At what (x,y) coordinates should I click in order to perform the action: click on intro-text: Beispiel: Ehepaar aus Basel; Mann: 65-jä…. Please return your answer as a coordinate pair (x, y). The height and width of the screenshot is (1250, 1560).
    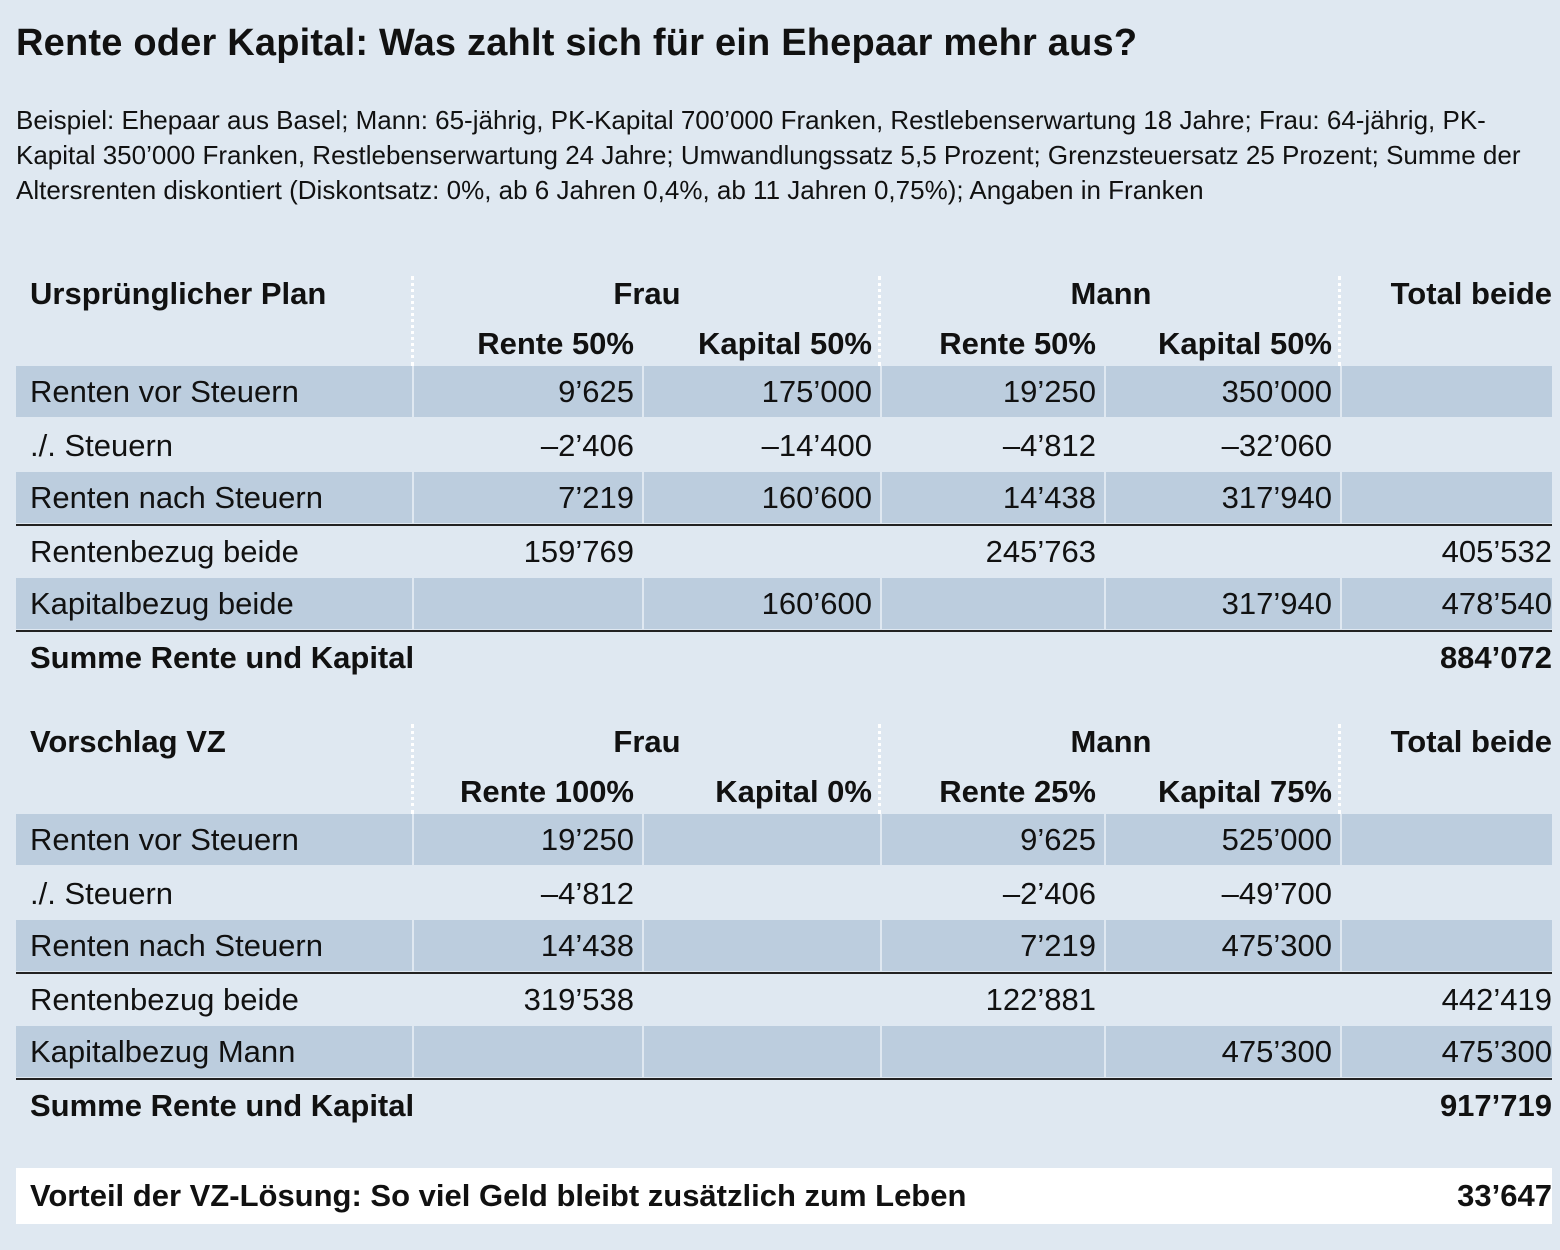
    Looking at the image, I should click on (768, 155).